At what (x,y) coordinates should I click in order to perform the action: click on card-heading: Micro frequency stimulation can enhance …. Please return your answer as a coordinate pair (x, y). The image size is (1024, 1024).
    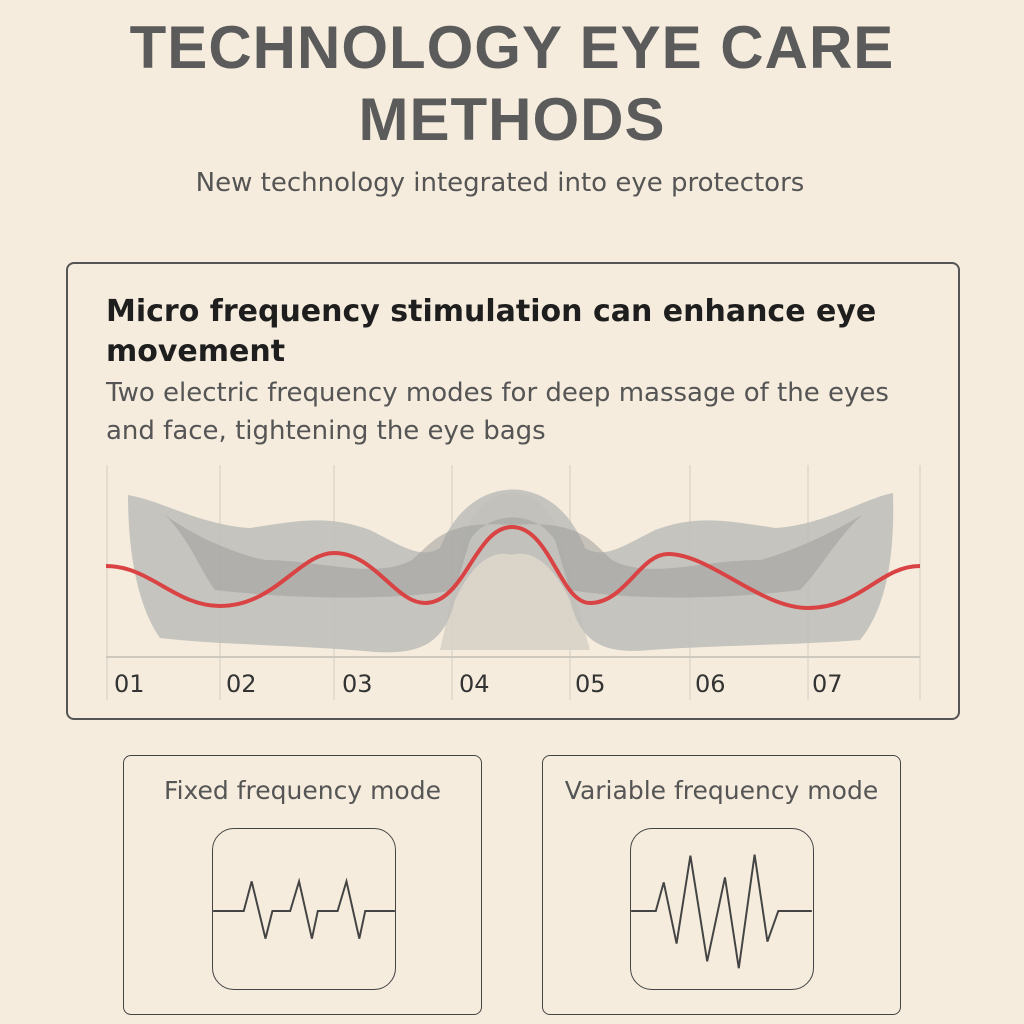
    Looking at the image, I should click on (491, 331).